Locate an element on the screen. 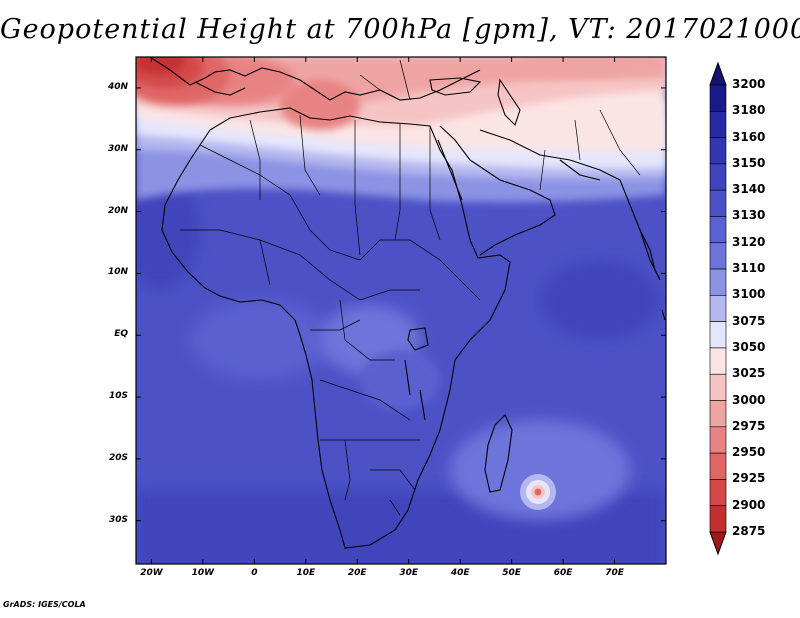 The height and width of the screenshot is (618, 800). lon-label: 0 is located at coordinates (254, 573).